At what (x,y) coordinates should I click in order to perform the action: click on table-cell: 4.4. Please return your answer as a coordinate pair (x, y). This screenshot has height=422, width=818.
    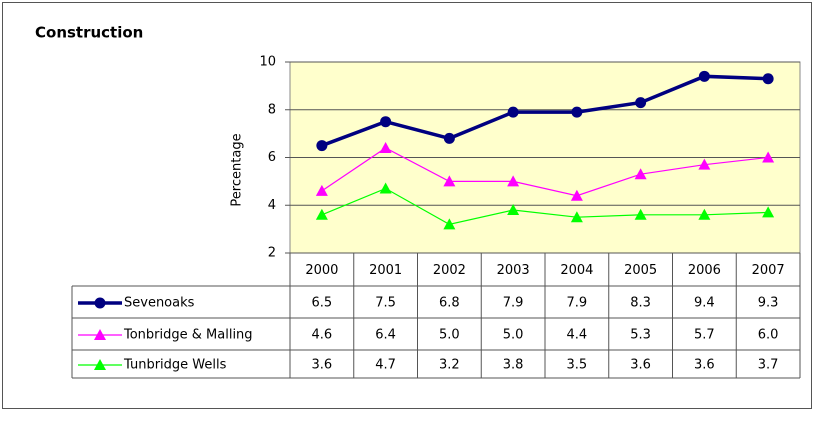
    Looking at the image, I should click on (577, 335).